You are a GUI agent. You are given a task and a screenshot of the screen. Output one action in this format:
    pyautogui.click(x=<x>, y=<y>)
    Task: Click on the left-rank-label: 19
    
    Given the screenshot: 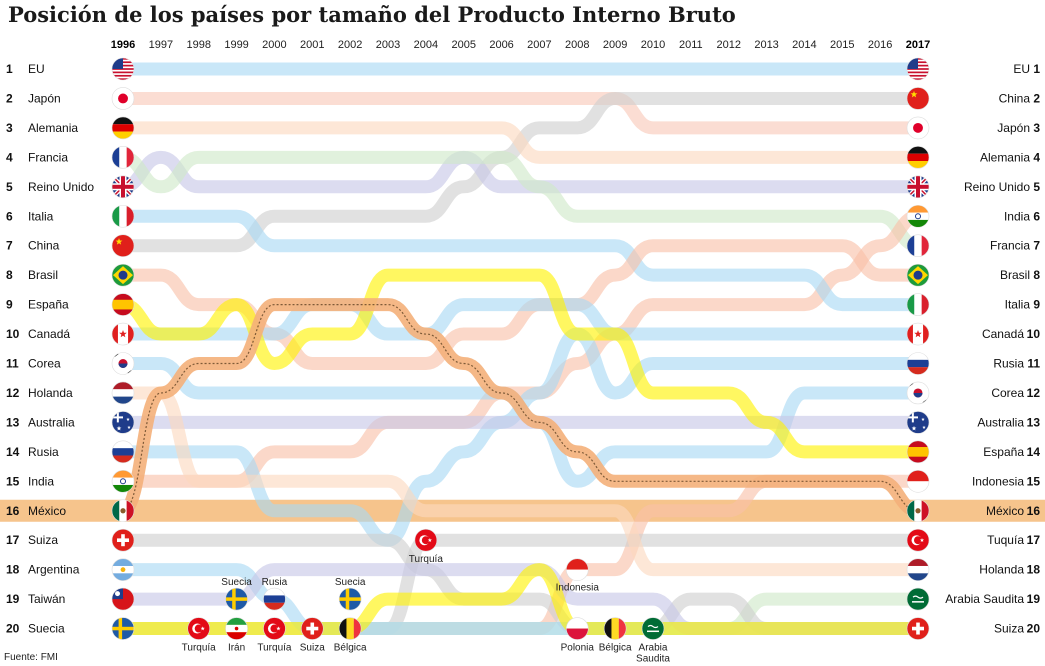 What is the action you would take?
    pyautogui.click(x=13, y=599)
    